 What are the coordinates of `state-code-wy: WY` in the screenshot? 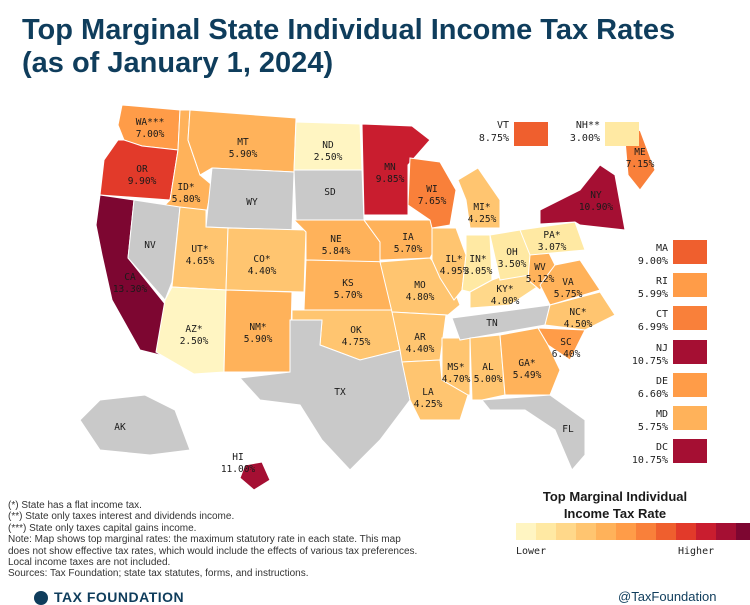 It's located at (252, 202).